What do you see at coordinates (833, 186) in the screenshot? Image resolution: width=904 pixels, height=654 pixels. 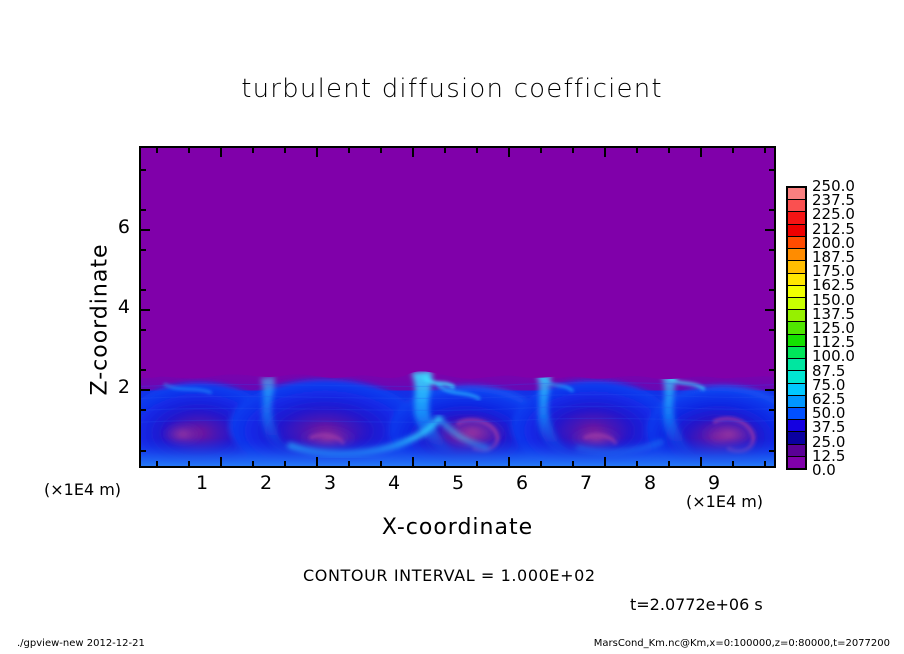 I see `colorbar-tick-label: 250.0` at bounding box center [833, 186].